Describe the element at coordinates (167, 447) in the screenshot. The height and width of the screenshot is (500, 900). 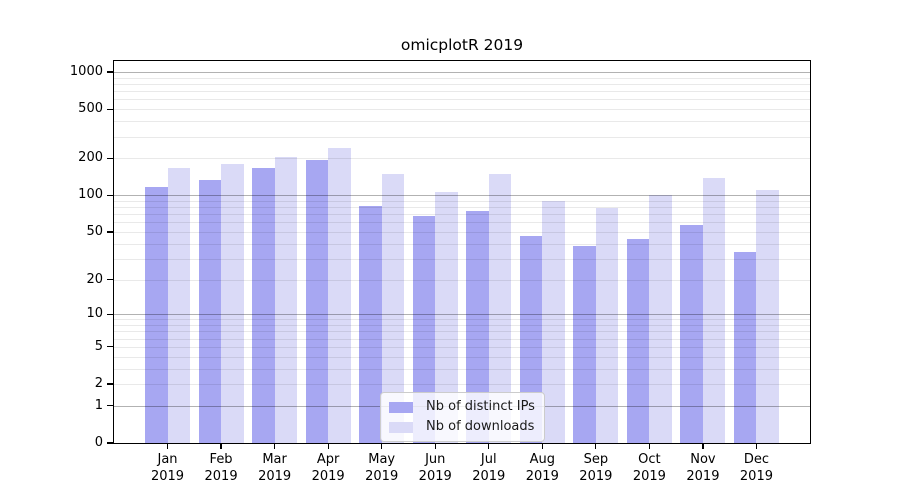
I see `x-tick-mark-jan` at that location.